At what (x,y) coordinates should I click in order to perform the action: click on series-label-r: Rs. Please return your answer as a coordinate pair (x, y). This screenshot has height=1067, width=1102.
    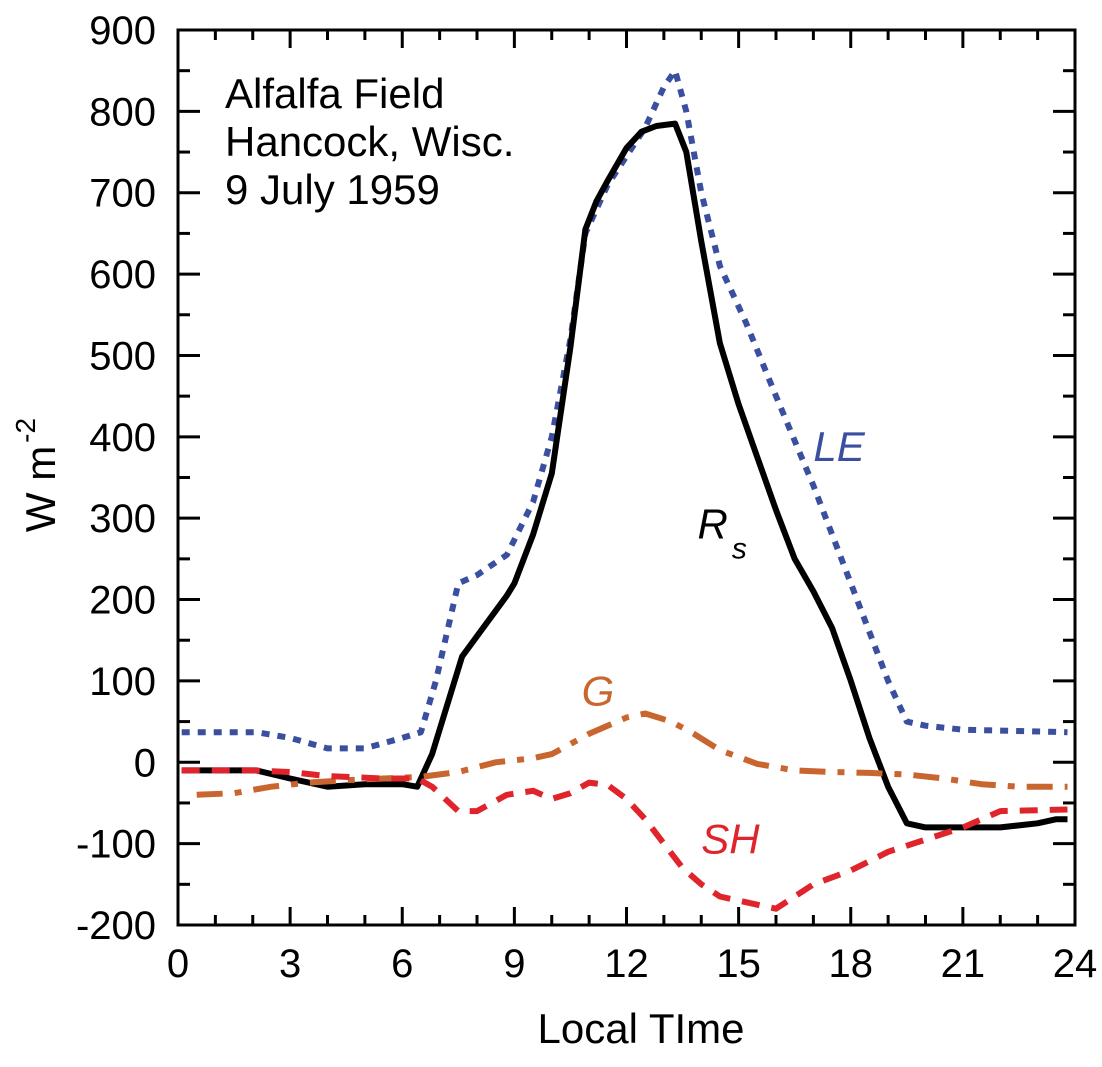
    Looking at the image, I should click on (722, 533).